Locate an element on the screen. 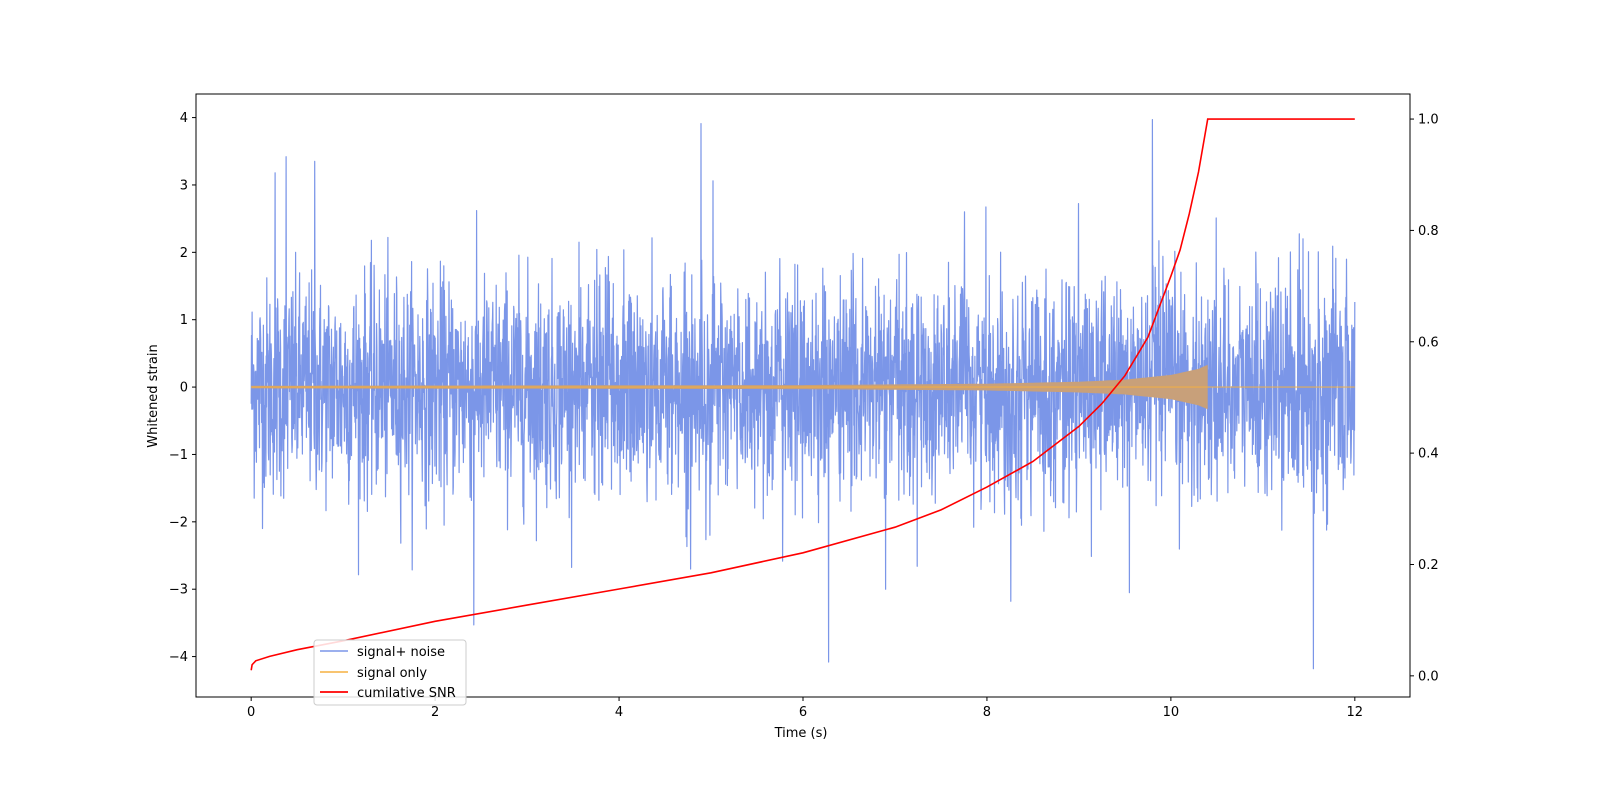  x-axis-ticks: 0 2 4 6 8 10 12 is located at coordinates (805, 708).